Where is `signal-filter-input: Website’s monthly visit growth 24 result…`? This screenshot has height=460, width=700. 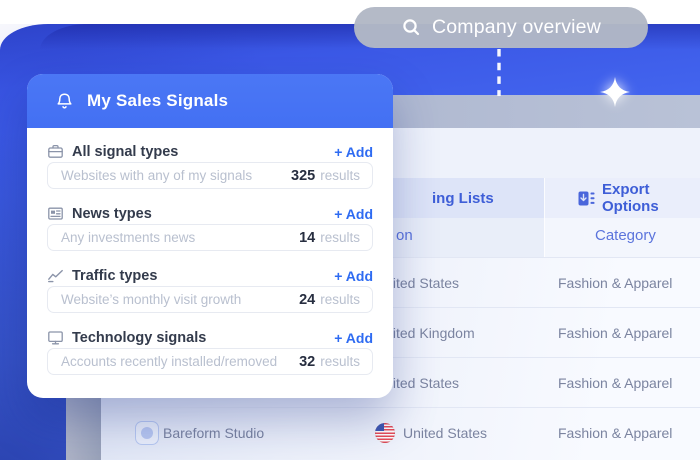 signal-filter-input: Website’s monthly visit growth 24 result… is located at coordinates (210, 299).